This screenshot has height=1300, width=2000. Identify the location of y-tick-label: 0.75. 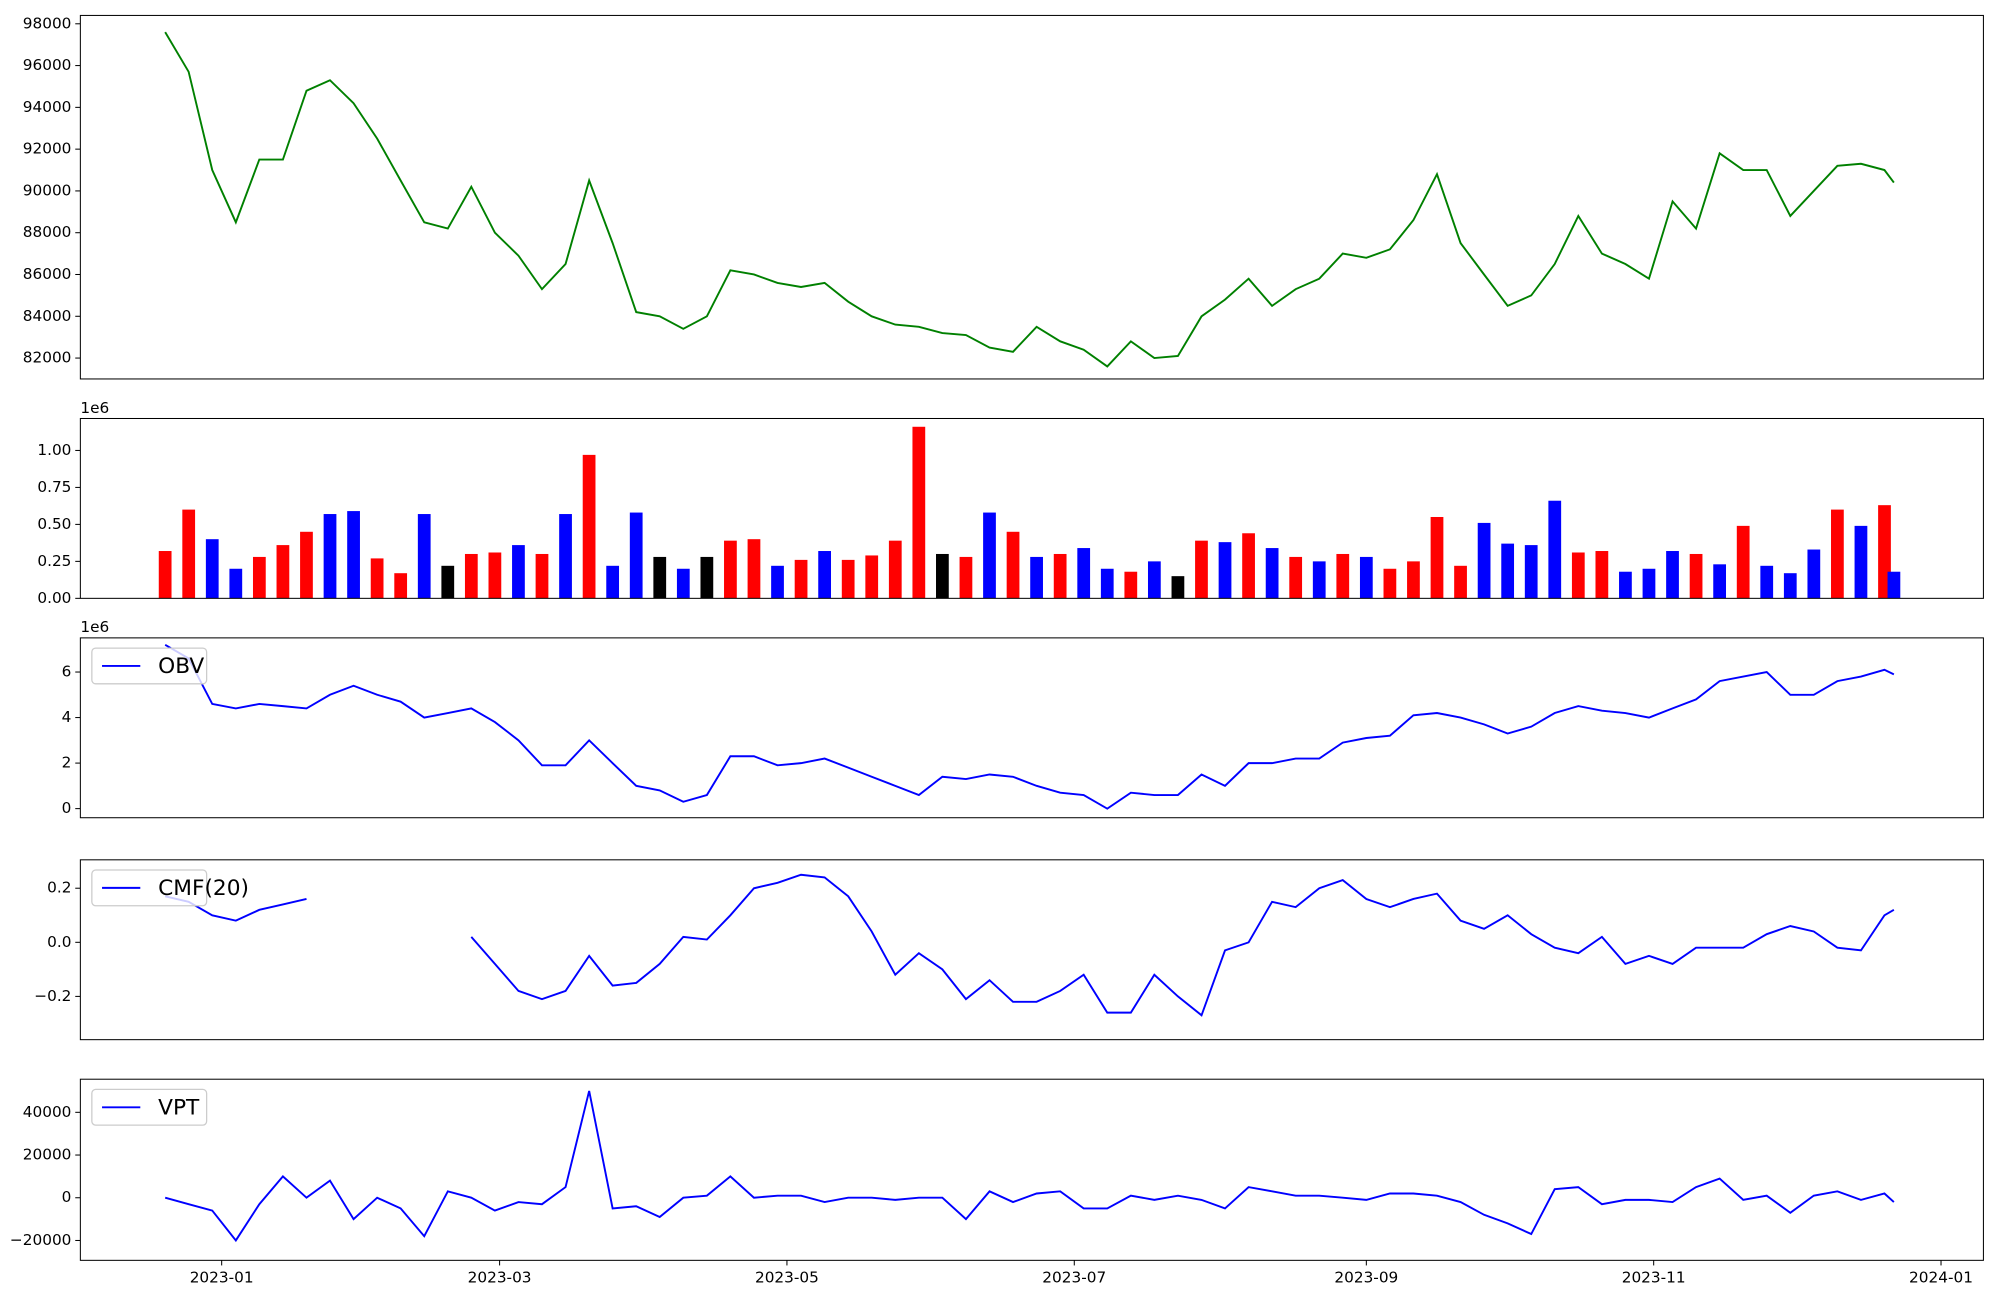
(54, 487).